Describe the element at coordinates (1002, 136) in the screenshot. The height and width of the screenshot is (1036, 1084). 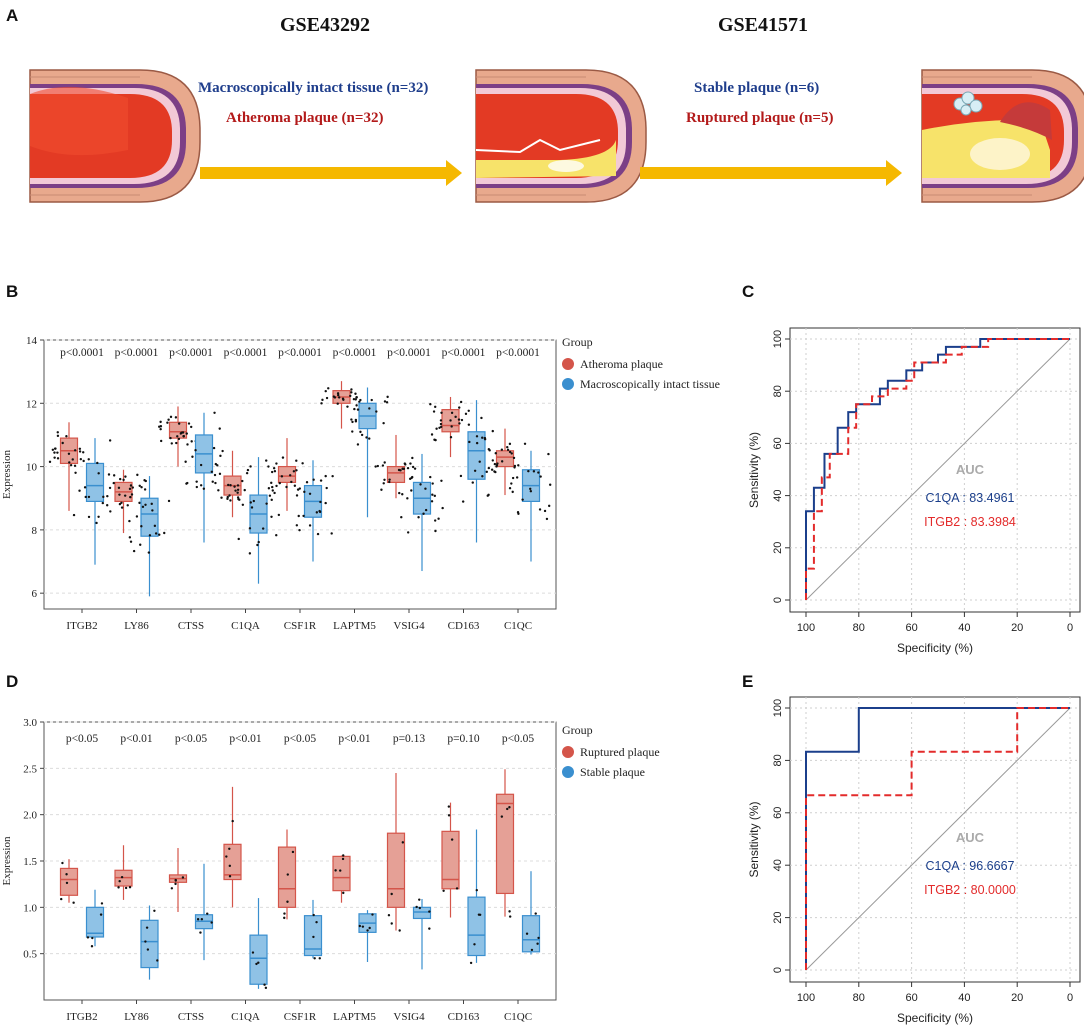
I see `vessel-ruptured-icon` at that location.